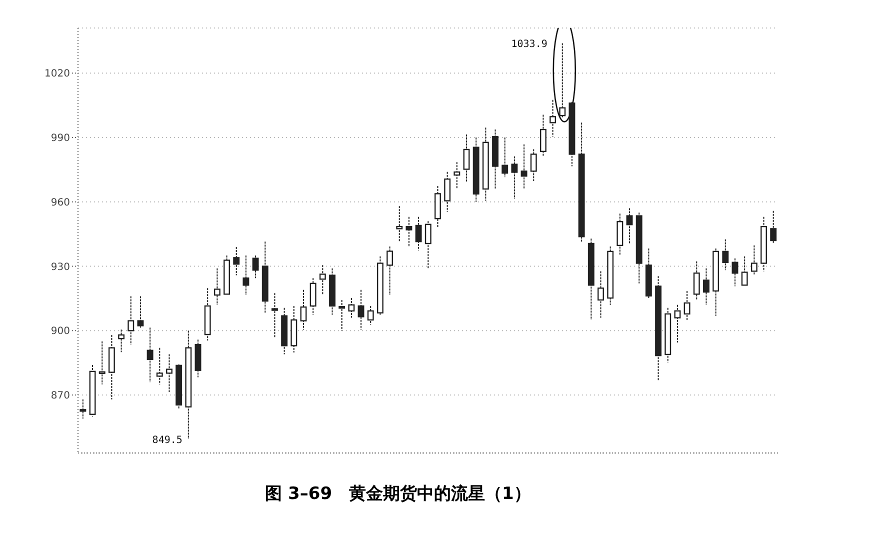  What do you see at coordinates (57, 74) in the screenshot?
I see `y-tick-label: 1020` at bounding box center [57, 74].